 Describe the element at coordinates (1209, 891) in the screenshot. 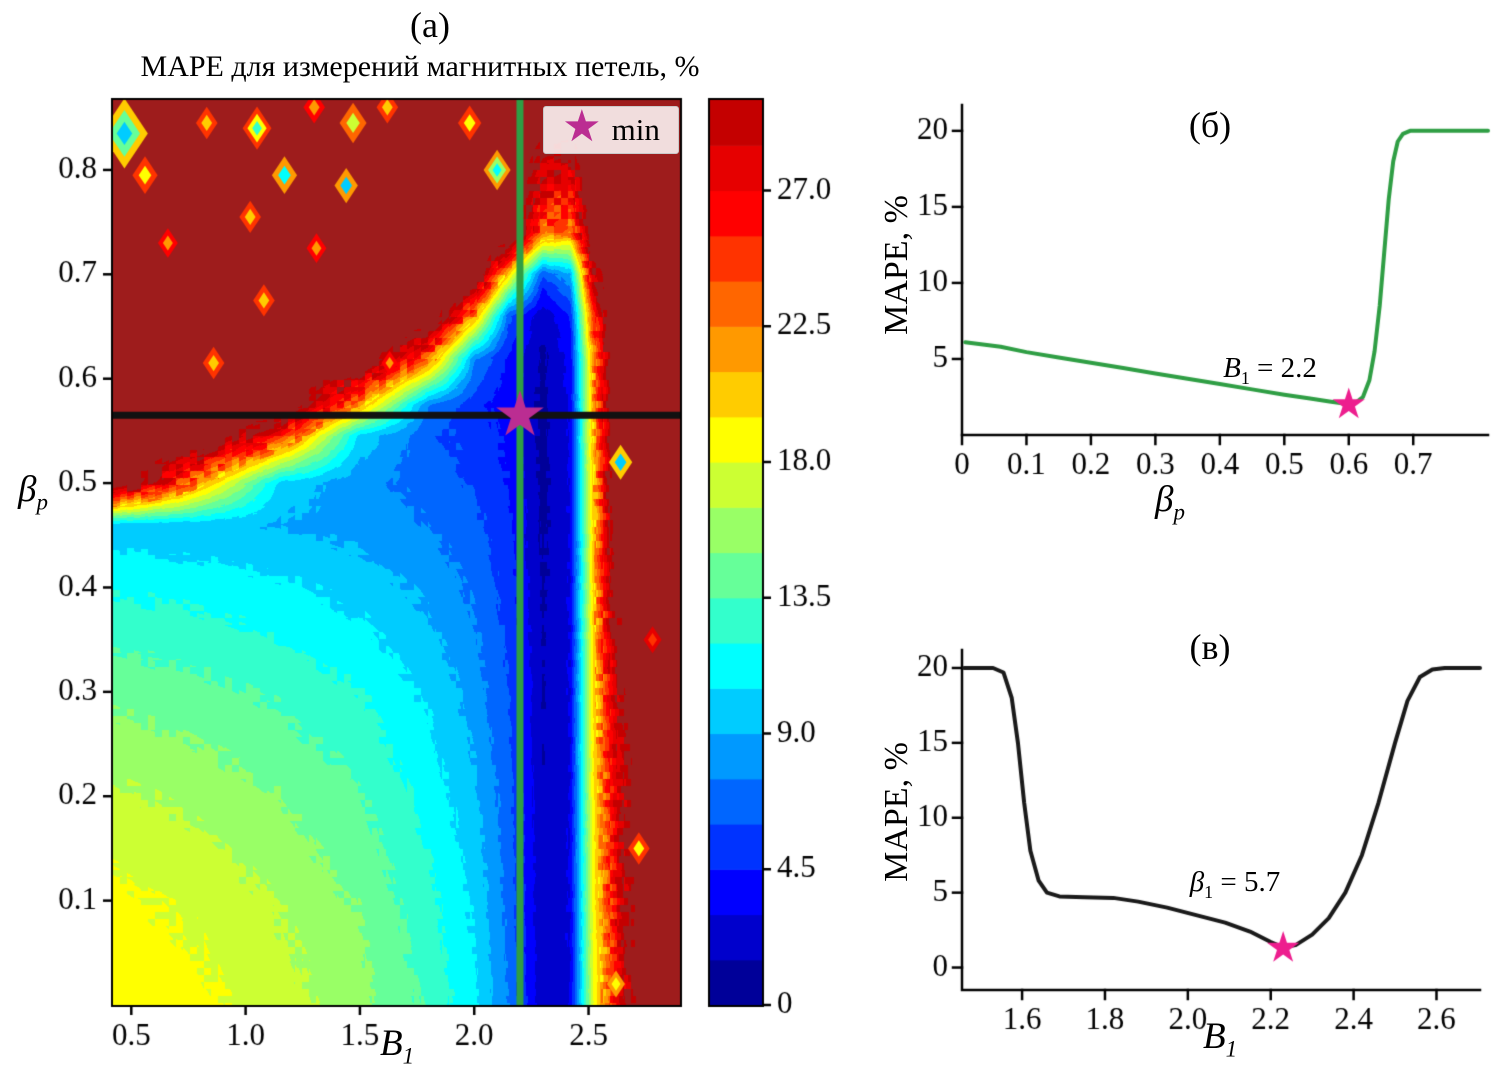

I see `panel-v-annotation-sub: 1` at that location.